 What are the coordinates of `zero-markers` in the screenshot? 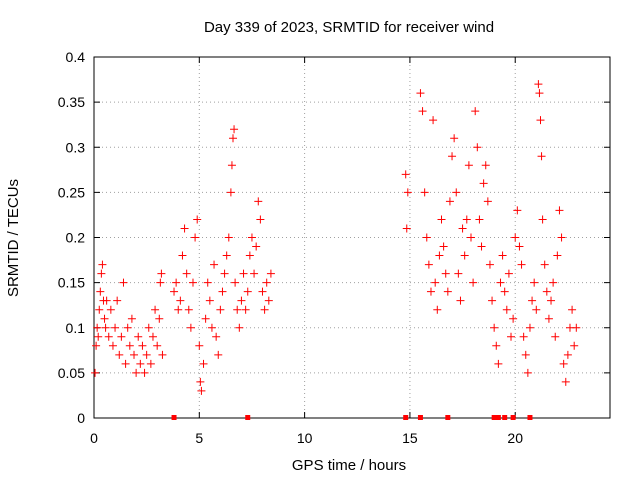 It's located at (352, 417).